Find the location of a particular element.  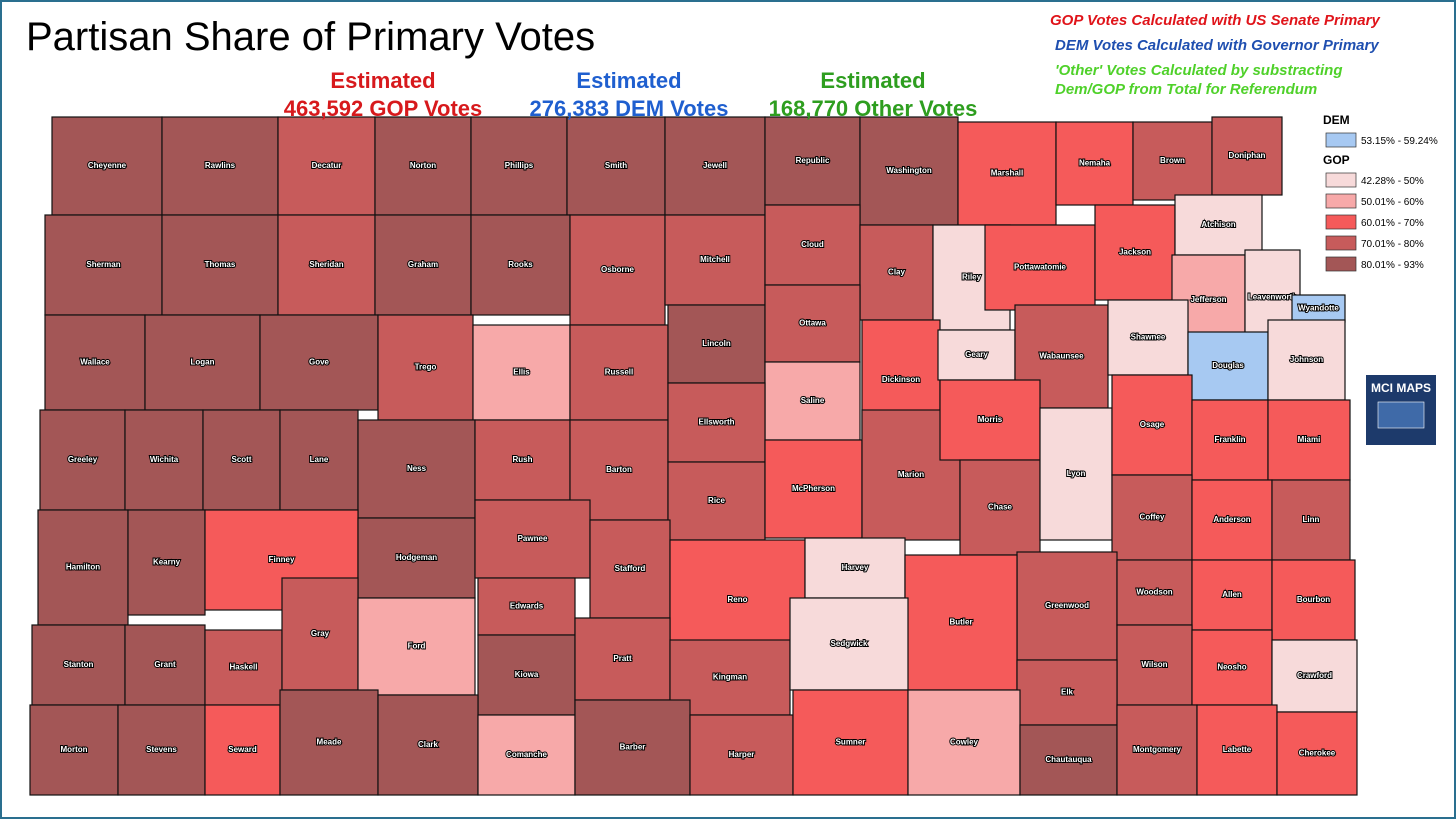

county-label: Sumner is located at coordinates (851, 742).